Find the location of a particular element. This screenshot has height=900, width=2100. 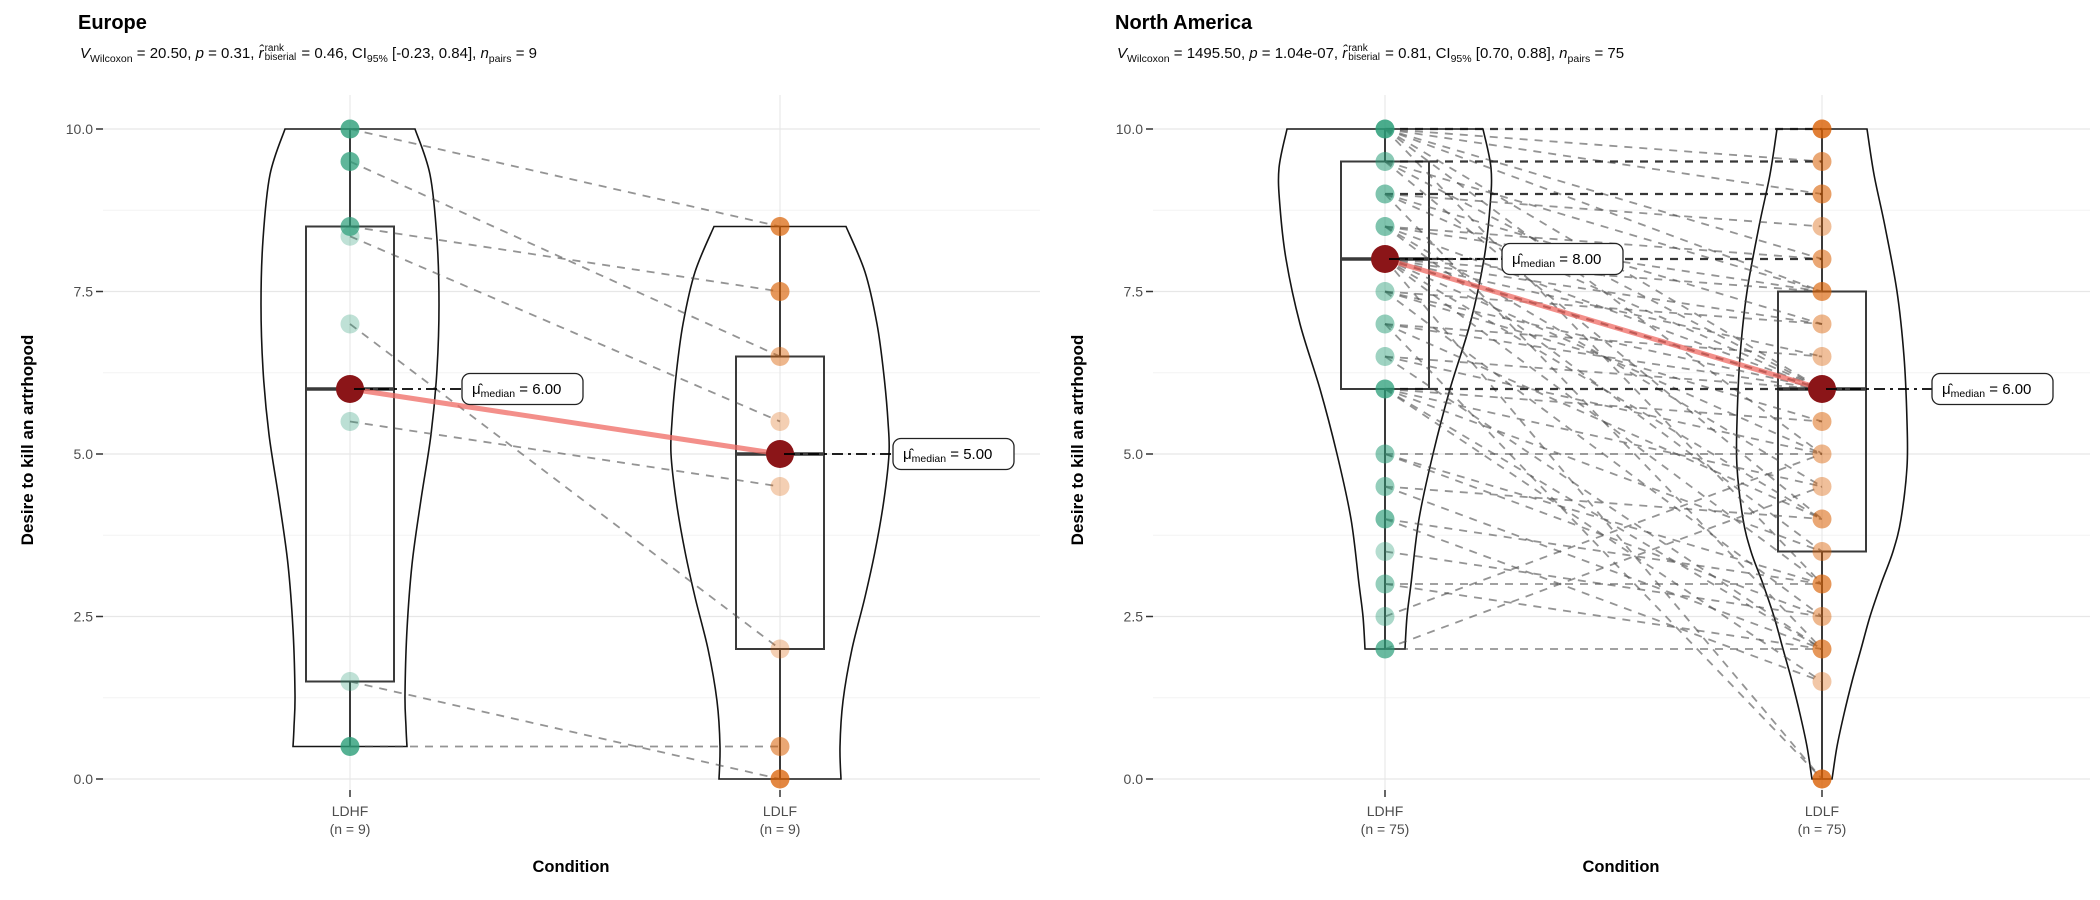

stat-text-segment: = 0.81, CI is located at coordinates (1415, 53).